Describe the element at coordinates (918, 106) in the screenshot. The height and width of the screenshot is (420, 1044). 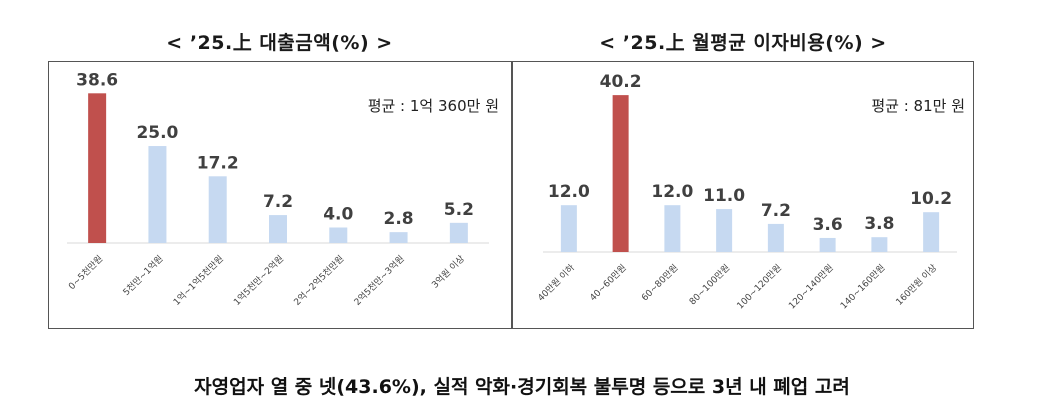
I see `average-annotation: 평균 : 81만 원` at that location.